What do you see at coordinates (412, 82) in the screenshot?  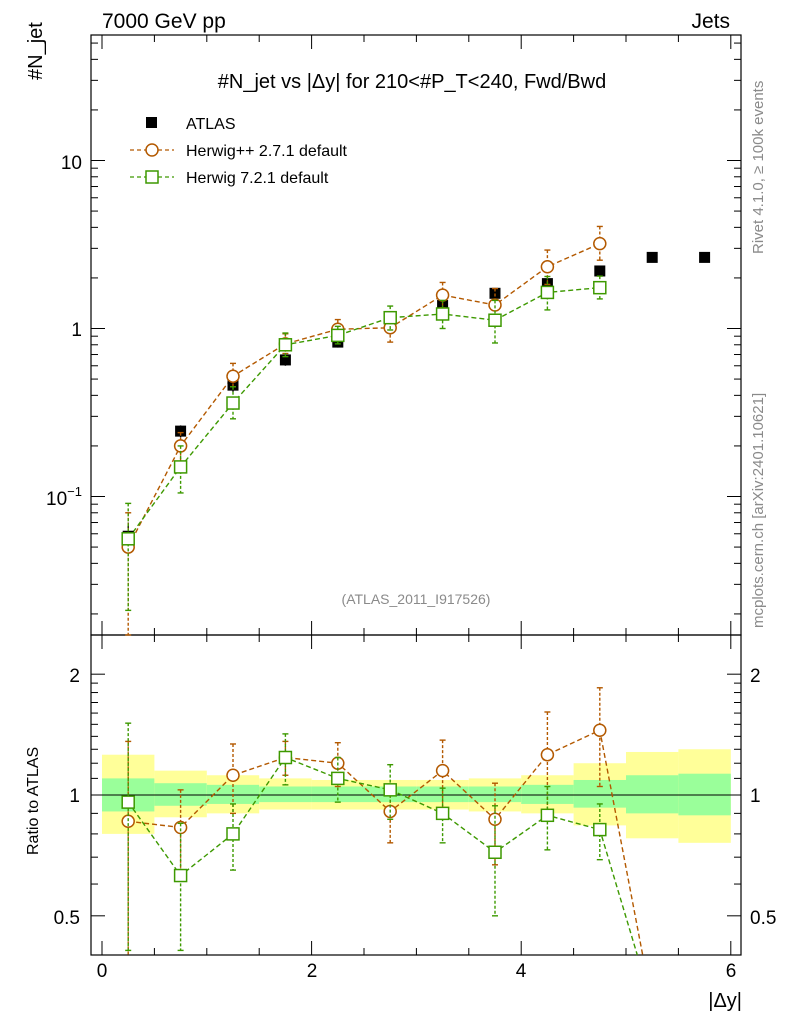 I see `plot-title: #N_jet vs |Δy| for 210<#P_T<240, Fwd/Bwd` at bounding box center [412, 82].